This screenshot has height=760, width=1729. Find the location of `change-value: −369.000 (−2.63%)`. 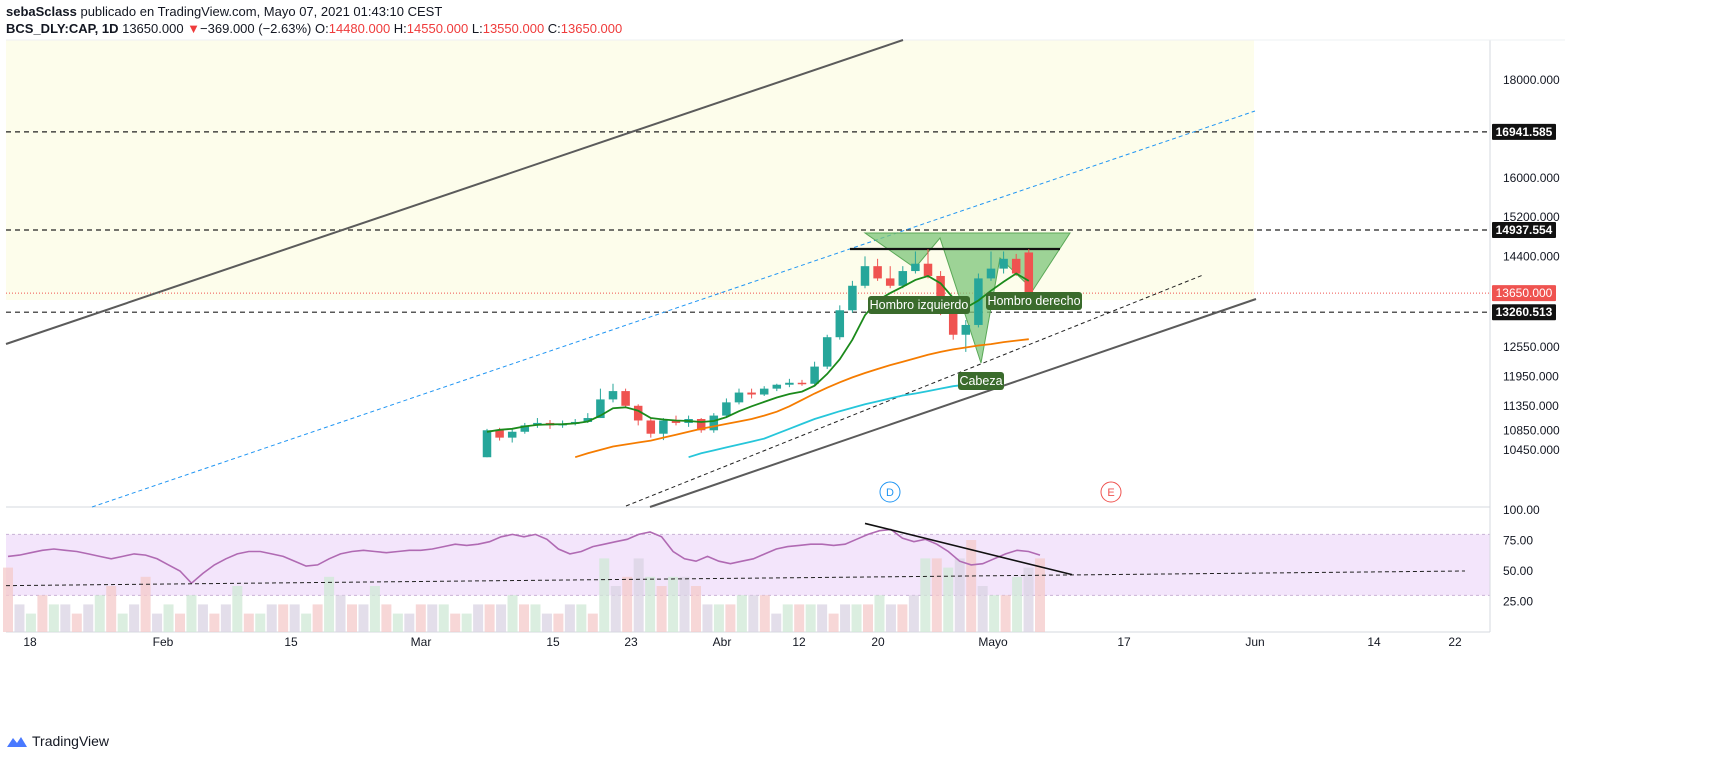

change-value: −369.000 (−2.63%) is located at coordinates (256, 28).